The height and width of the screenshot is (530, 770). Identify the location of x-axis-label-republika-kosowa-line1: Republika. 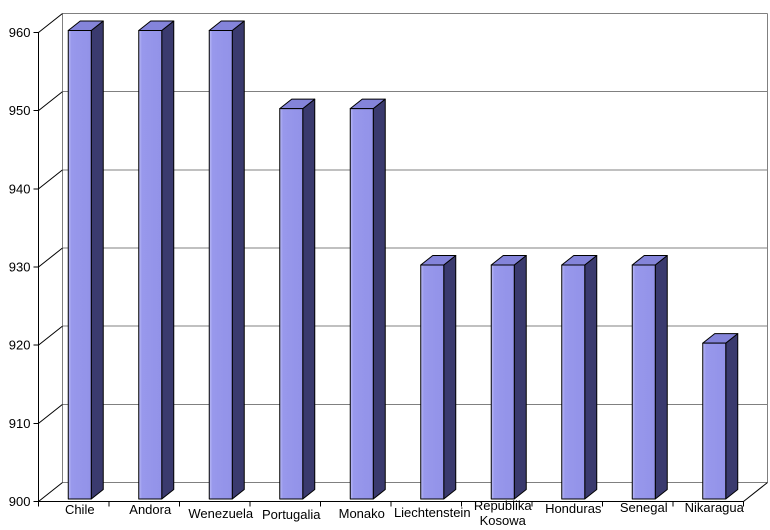
(503, 505).